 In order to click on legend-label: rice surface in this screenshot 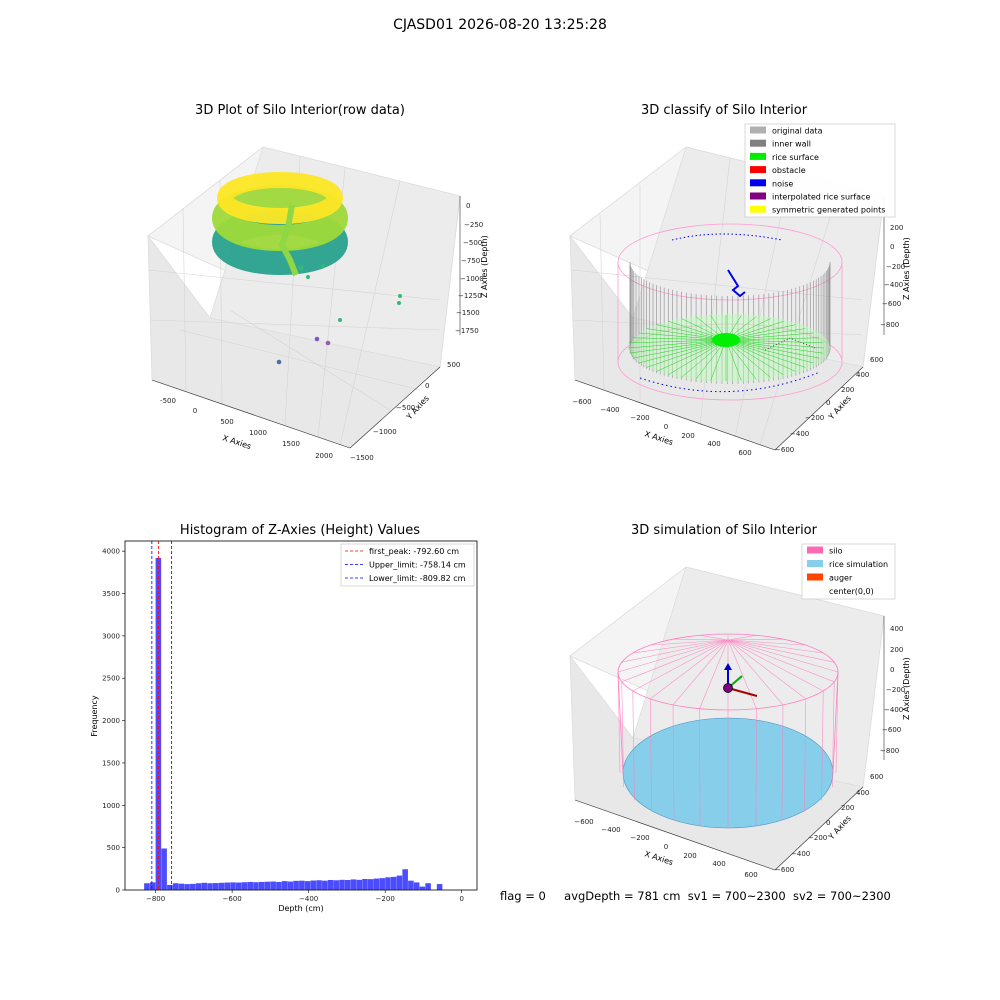, I will do `click(795, 157)`.